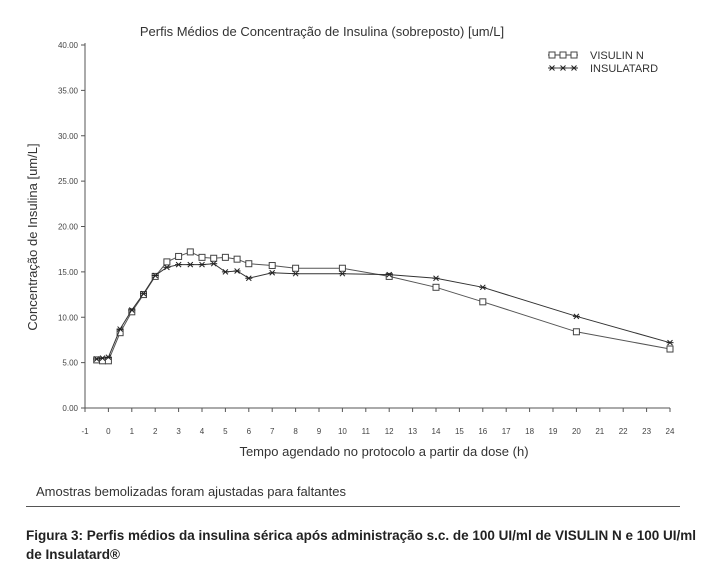 The width and height of the screenshot is (711, 577). What do you see at coordinates (576, 431) in the screenshot?
I see `x-tick-label: 20` at bounding box center [576, 431].